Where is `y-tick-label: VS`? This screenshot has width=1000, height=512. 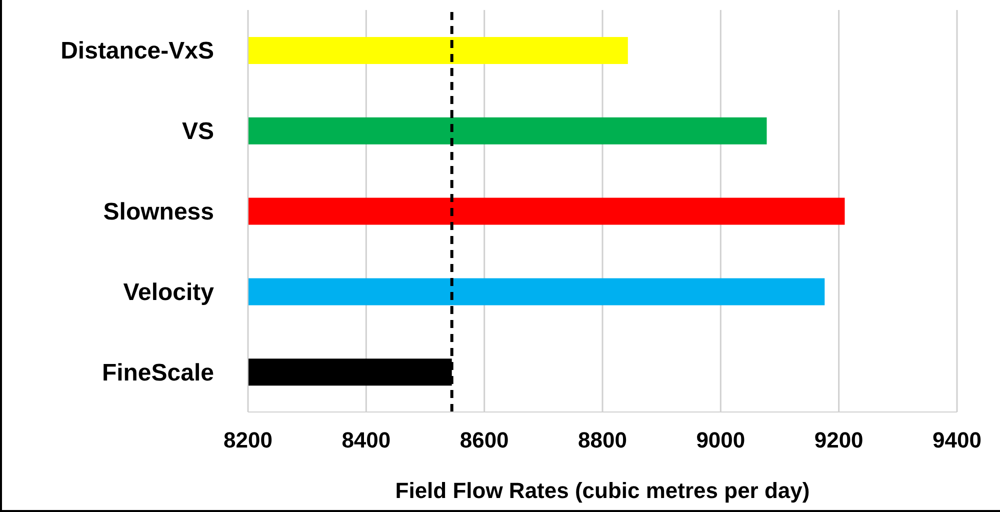 y-tick-label: VS is located at coordinates (198, 132).